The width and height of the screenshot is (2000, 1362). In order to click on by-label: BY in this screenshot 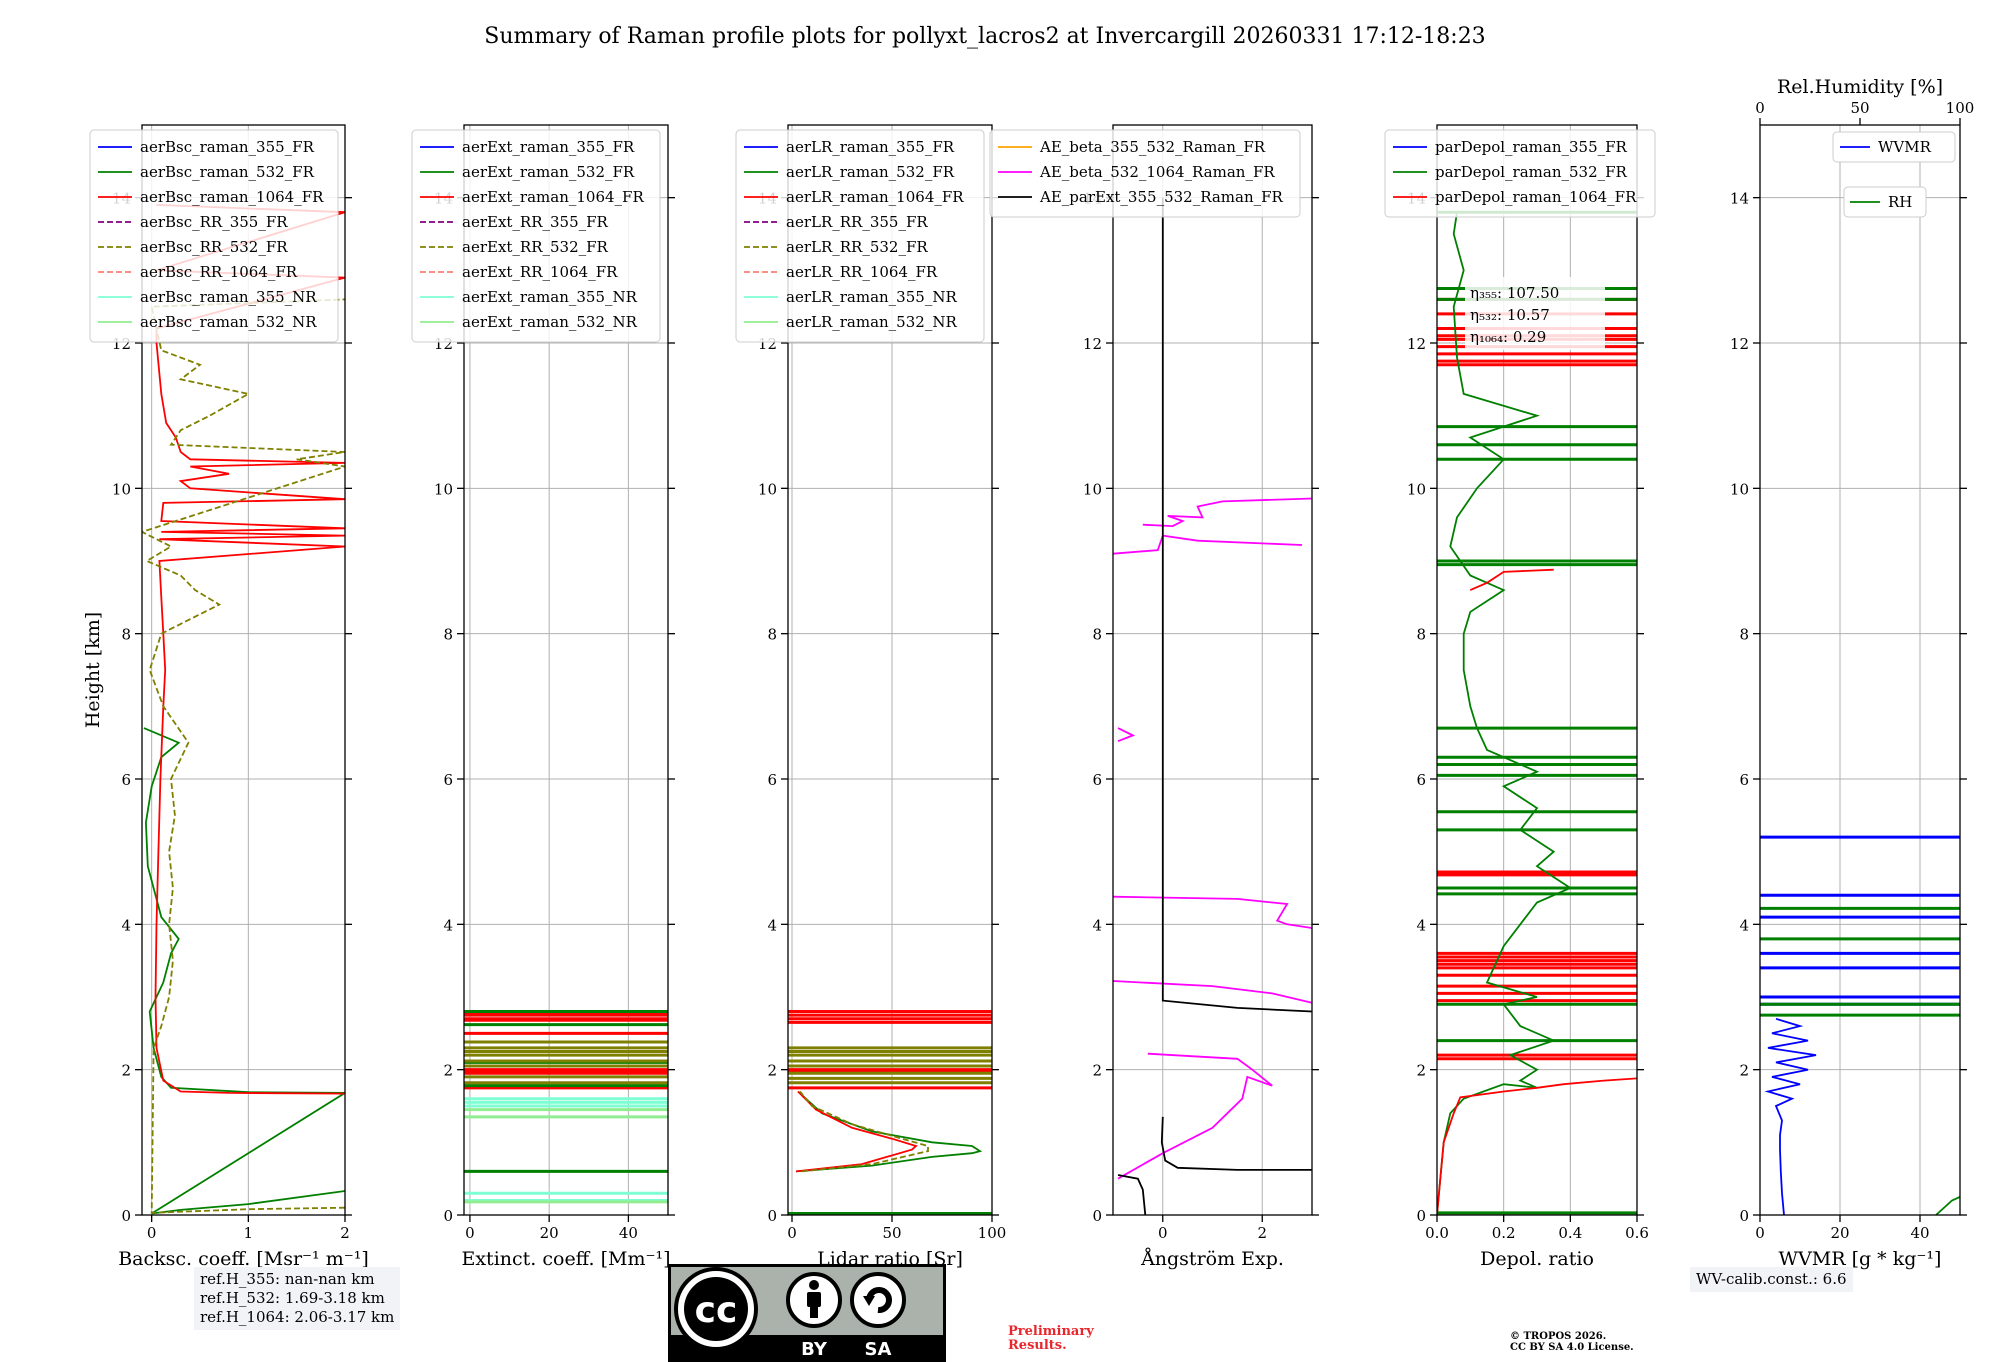, I will do `click(814, 1349)`.